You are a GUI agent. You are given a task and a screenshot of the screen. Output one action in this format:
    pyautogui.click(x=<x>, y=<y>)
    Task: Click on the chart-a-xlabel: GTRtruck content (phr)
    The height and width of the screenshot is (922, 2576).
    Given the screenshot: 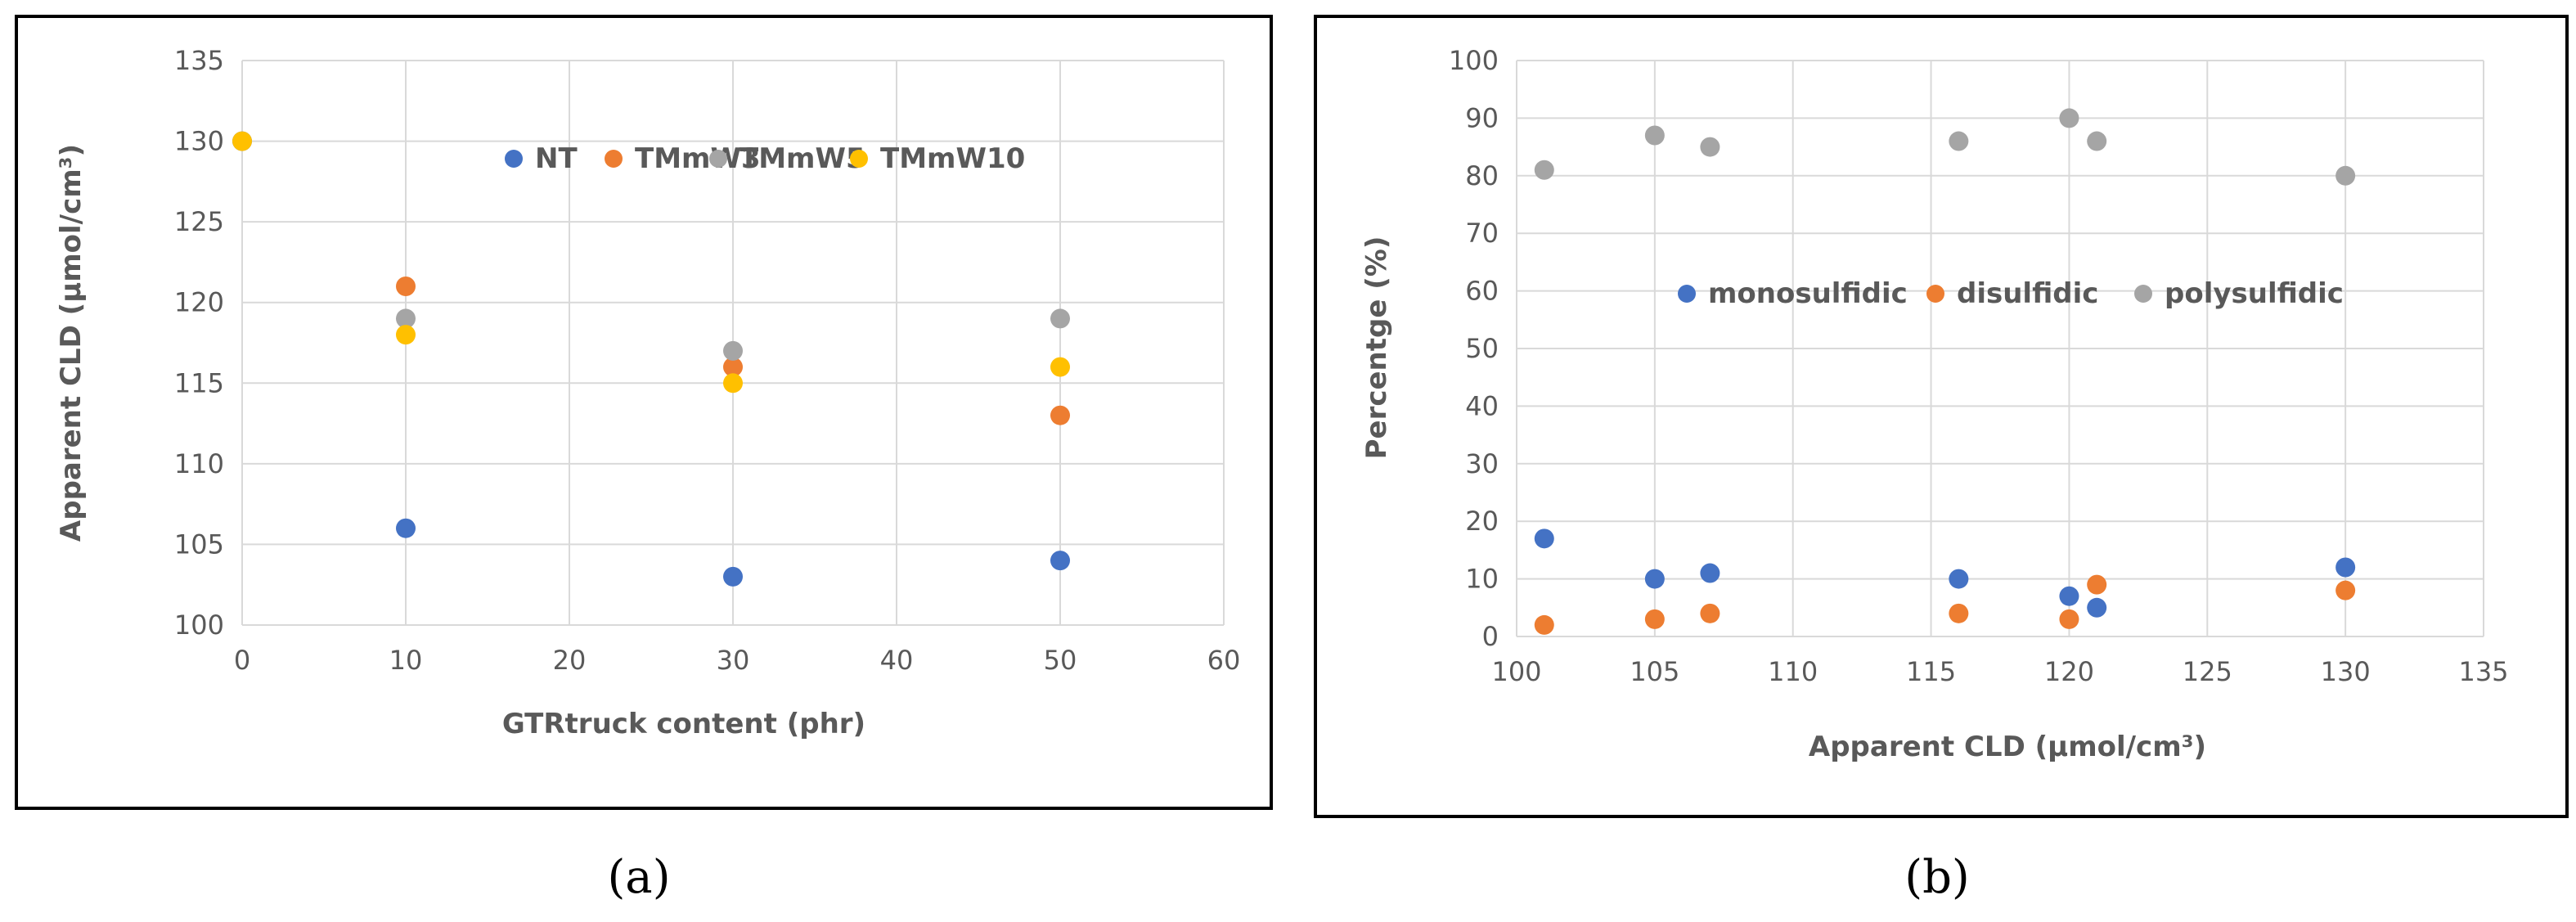 What is the action you would take?
    pyautogui.click(x=684, y=724)
    